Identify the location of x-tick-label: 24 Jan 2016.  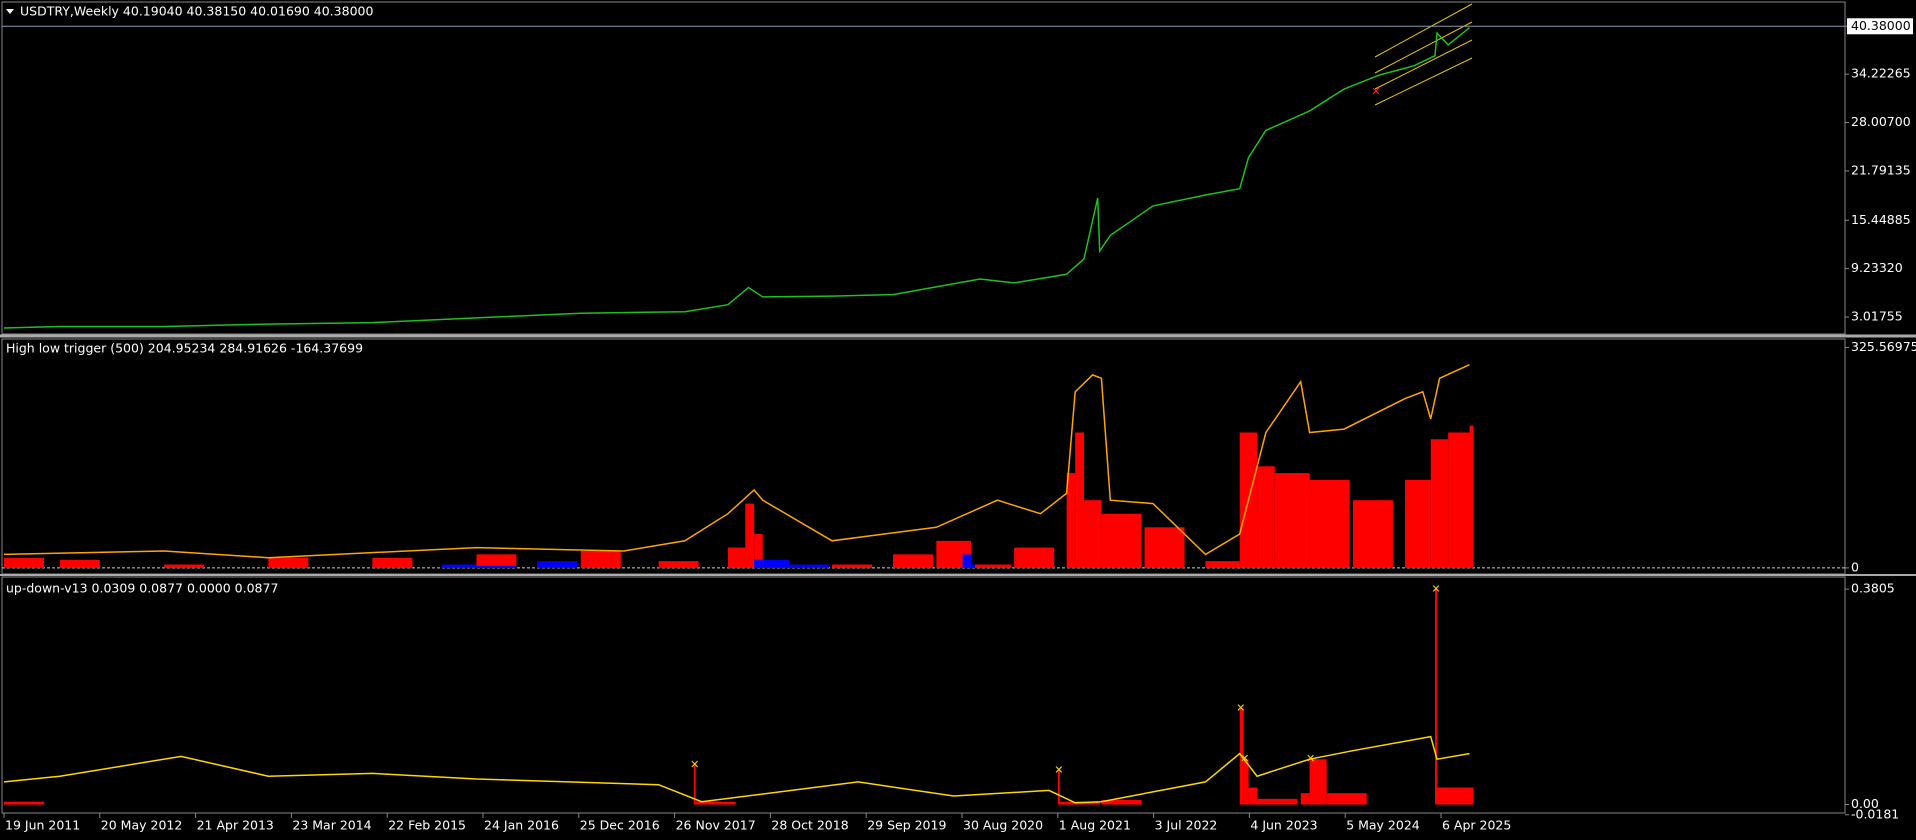
(521, 825).